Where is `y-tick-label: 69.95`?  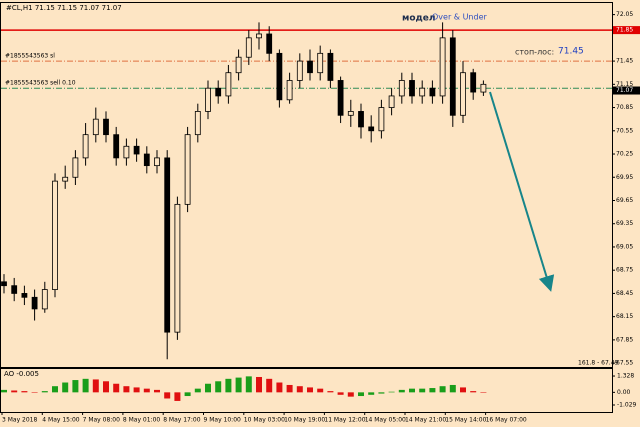
y-tick-label: 69.95 is located at coordinates (624, 177).